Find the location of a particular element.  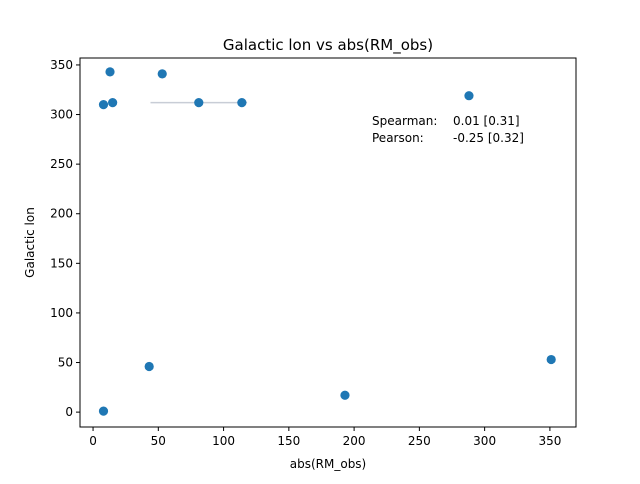

y-tick-label: 150 is located at coordinates (61, 263).